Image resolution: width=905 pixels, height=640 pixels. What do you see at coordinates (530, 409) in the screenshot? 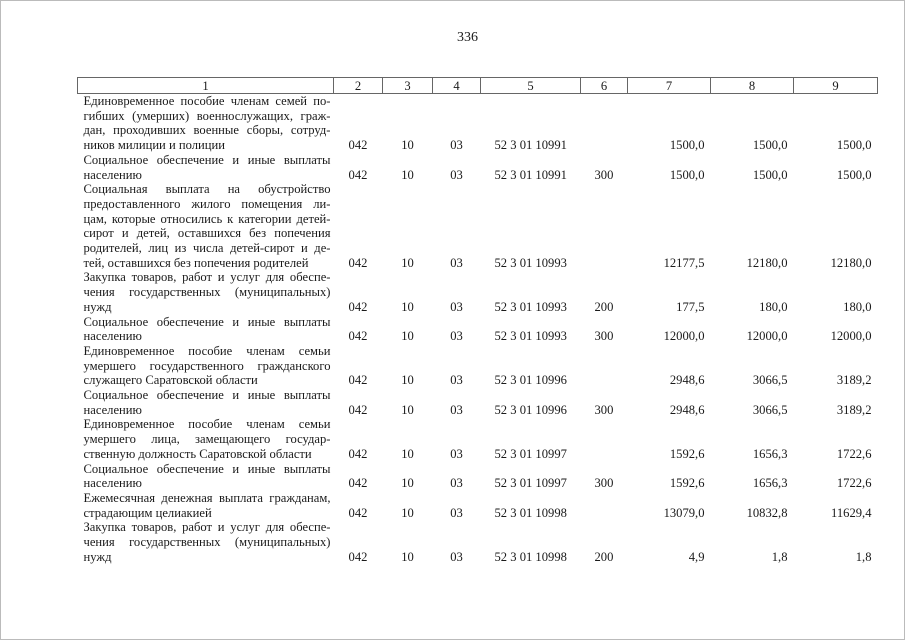
I see `cell-col-5: 52 3 01 10996` at bounding box center [530, 409].